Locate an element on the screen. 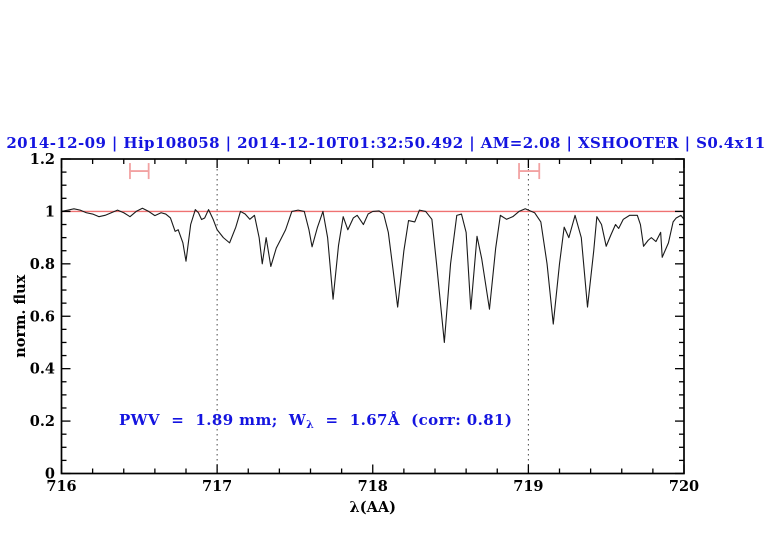 The height and width of the screenshot is (542, 782). y-tick-label: 0.2 is located at coordinates (42, 421).